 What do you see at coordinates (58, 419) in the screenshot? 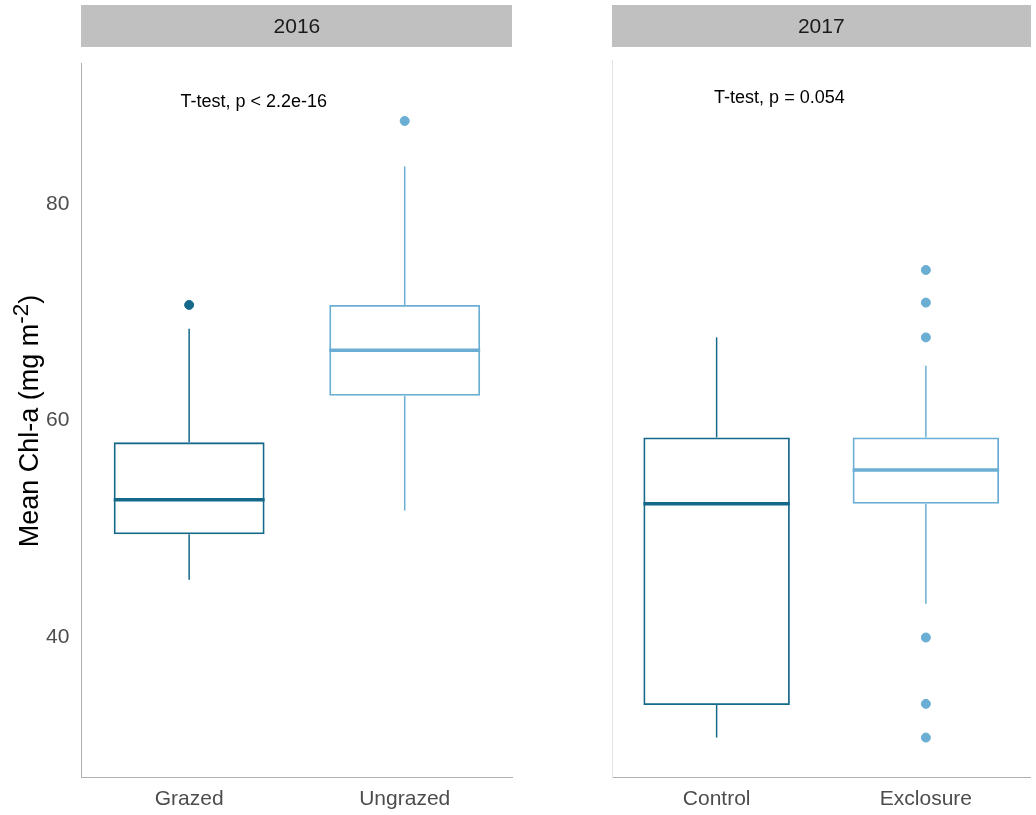
I see `y-tick-label: 60` at bounding box center [58, 419].